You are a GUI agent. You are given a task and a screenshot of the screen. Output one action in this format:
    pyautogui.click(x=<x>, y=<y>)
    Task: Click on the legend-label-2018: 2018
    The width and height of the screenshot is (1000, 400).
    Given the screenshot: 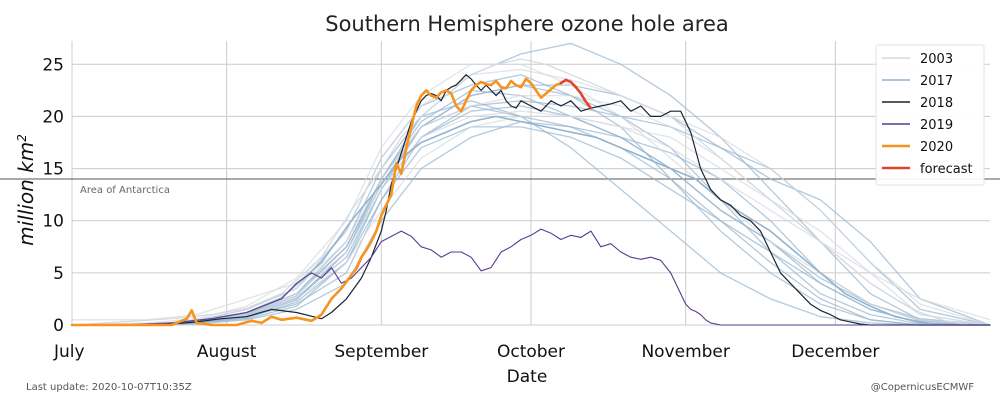 What is the action you would take?
    pyautogui.click(x=936, y=103)
    